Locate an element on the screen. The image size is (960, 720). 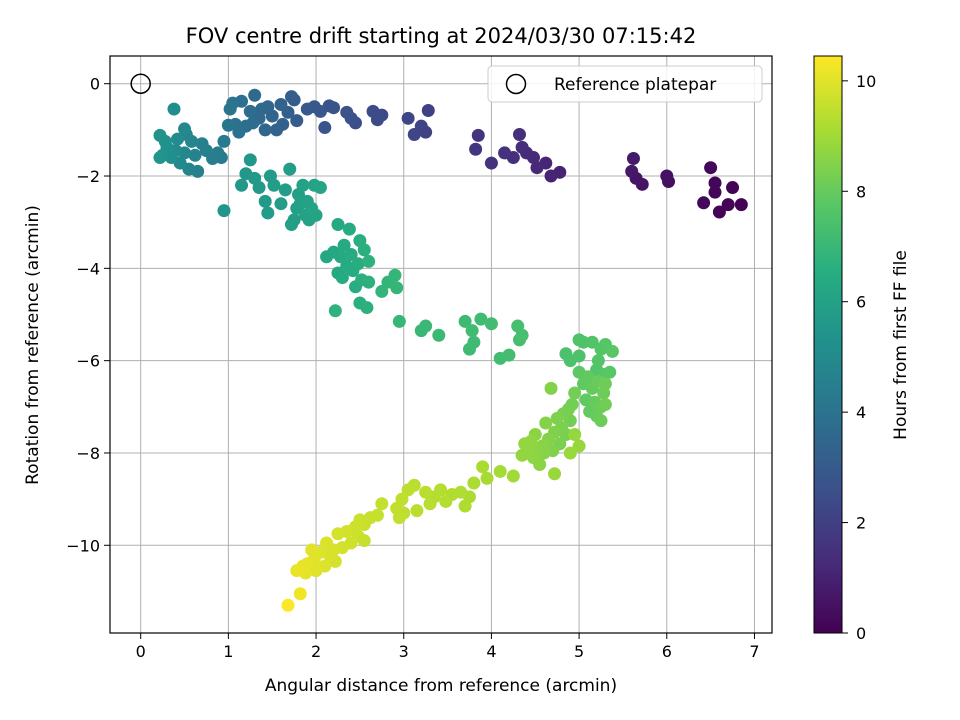
colorbar-label: Hours from first FF file is located at coordinates (901, 345).